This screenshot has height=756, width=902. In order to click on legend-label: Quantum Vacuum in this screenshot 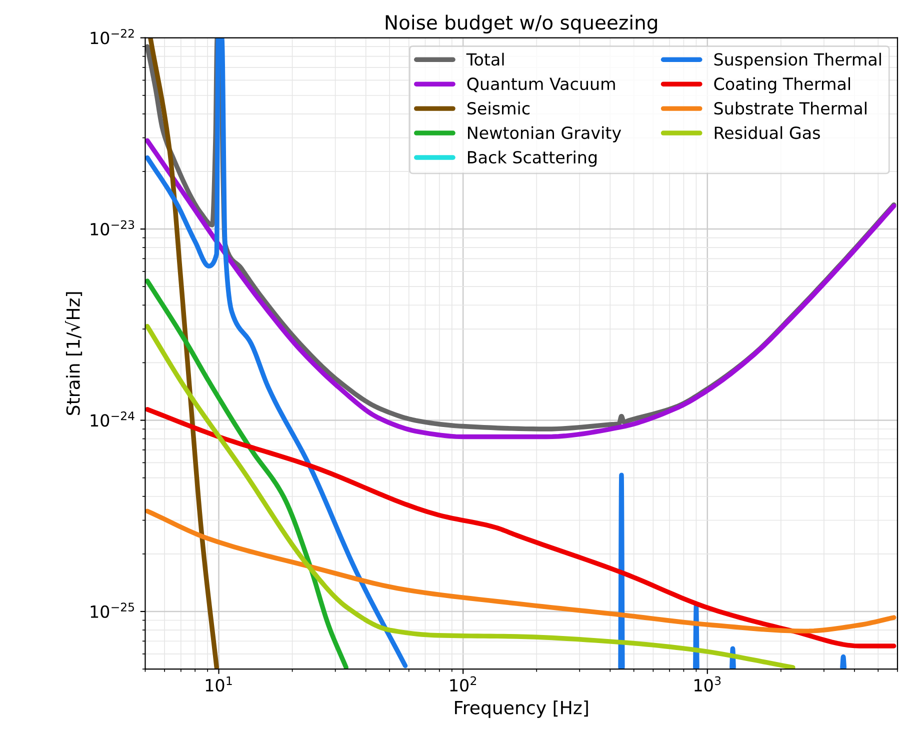, I will do `click(541, 85)`.